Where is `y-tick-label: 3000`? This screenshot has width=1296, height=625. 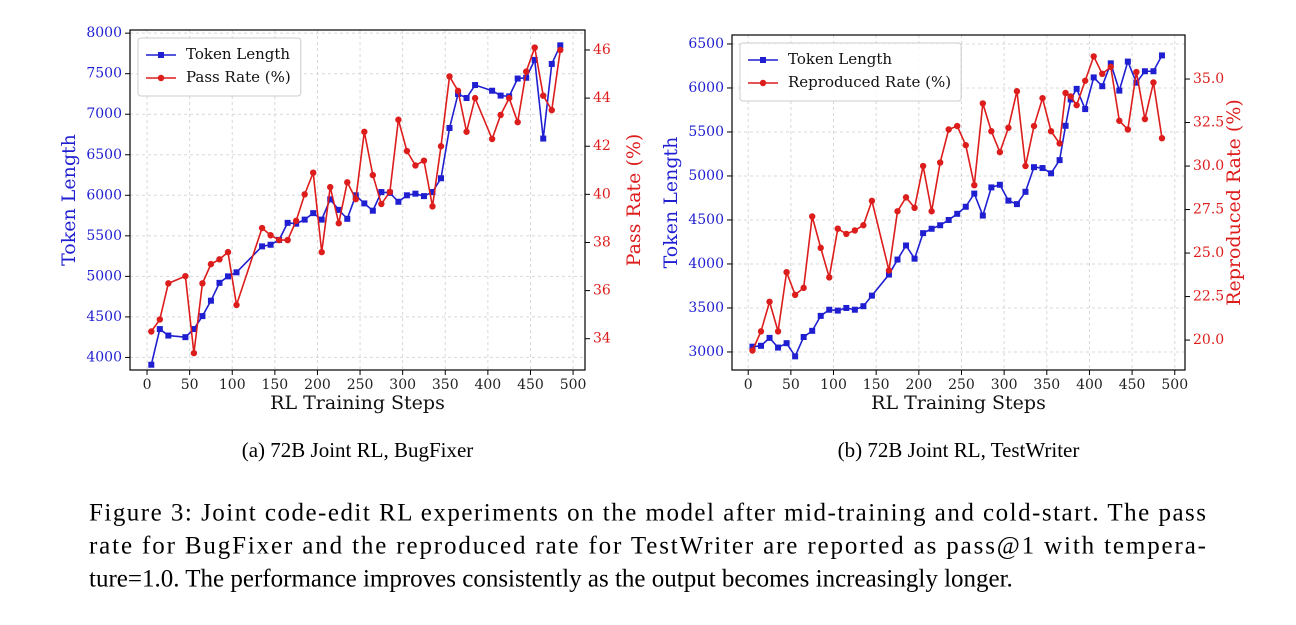
y-tick-label: 3000 is located at coordinates (706, 352).